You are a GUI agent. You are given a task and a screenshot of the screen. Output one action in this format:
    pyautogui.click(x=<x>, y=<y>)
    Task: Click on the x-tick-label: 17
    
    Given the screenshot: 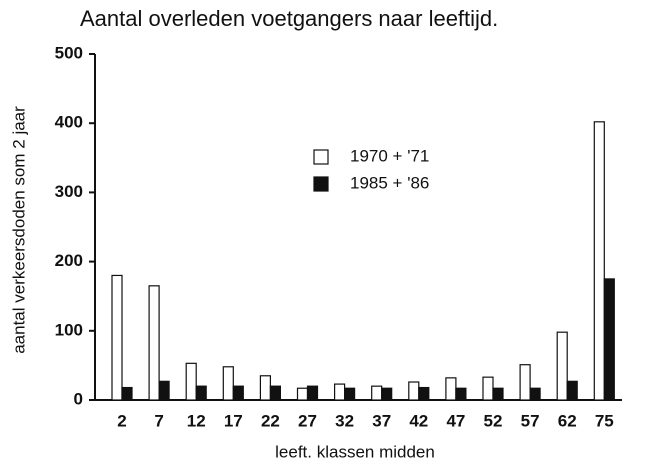 What is the action you would take?
    pyautogui.click(x=233, y=420)
    